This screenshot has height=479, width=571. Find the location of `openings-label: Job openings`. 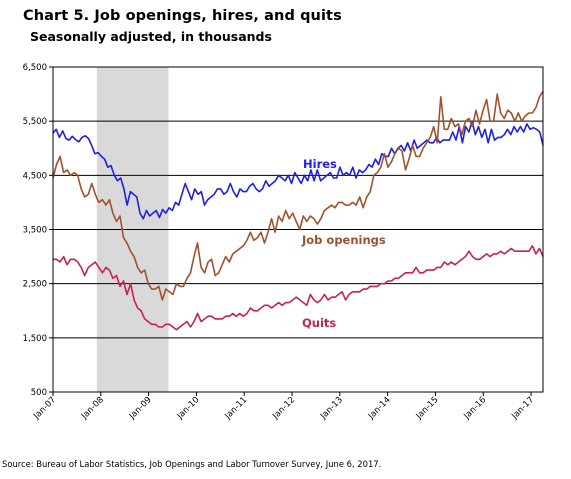

openings-label: Job openings is located at coordinates (343, 240).